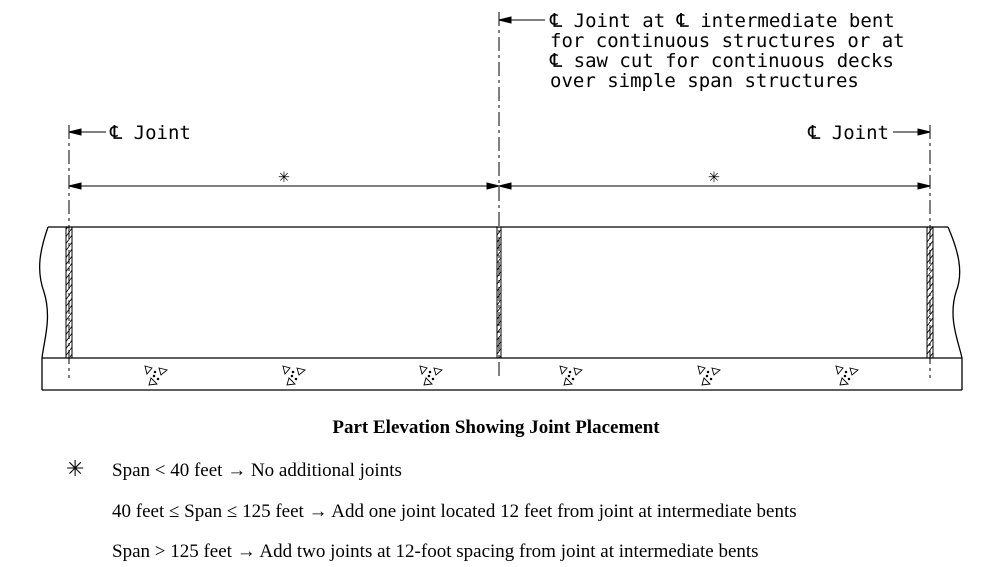 The image size is (992, 567). What do you see at coordinates (501, 375) in the screenshot?
I see `aggregate-symbols` at bounding box center [501, 375].